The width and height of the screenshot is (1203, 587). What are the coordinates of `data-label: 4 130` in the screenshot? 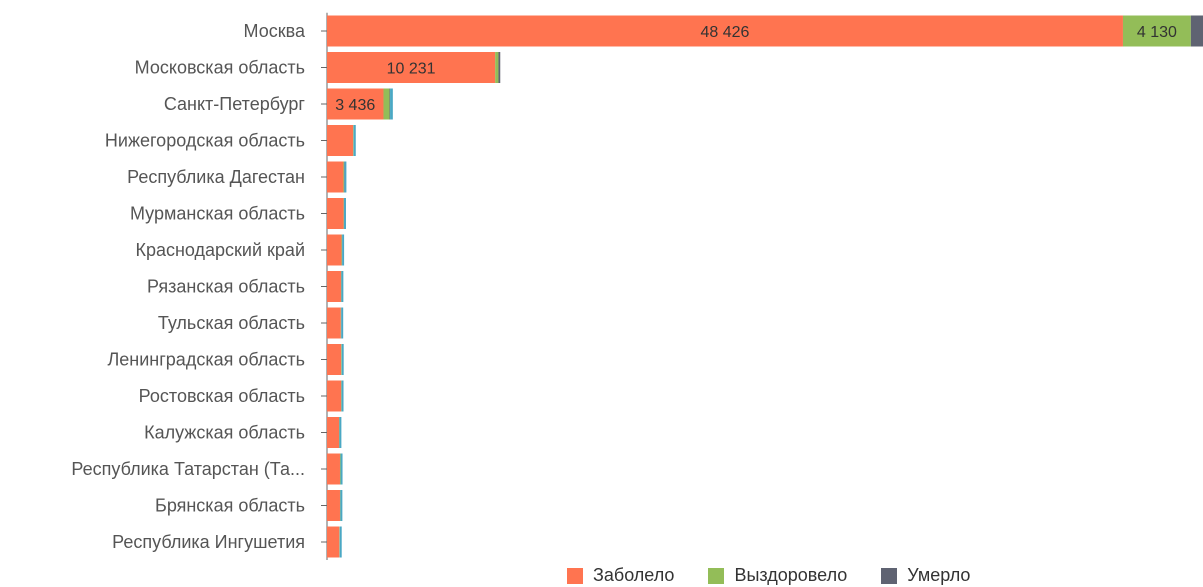 It's located at (1157, 32).